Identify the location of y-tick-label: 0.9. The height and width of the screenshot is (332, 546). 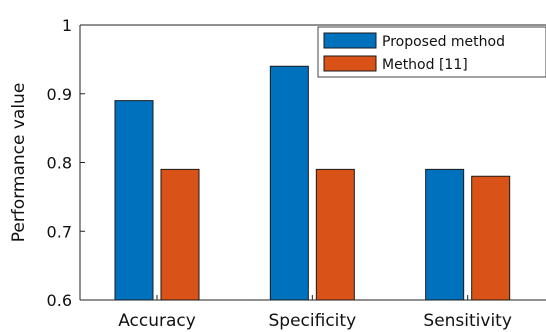
(59, 94).